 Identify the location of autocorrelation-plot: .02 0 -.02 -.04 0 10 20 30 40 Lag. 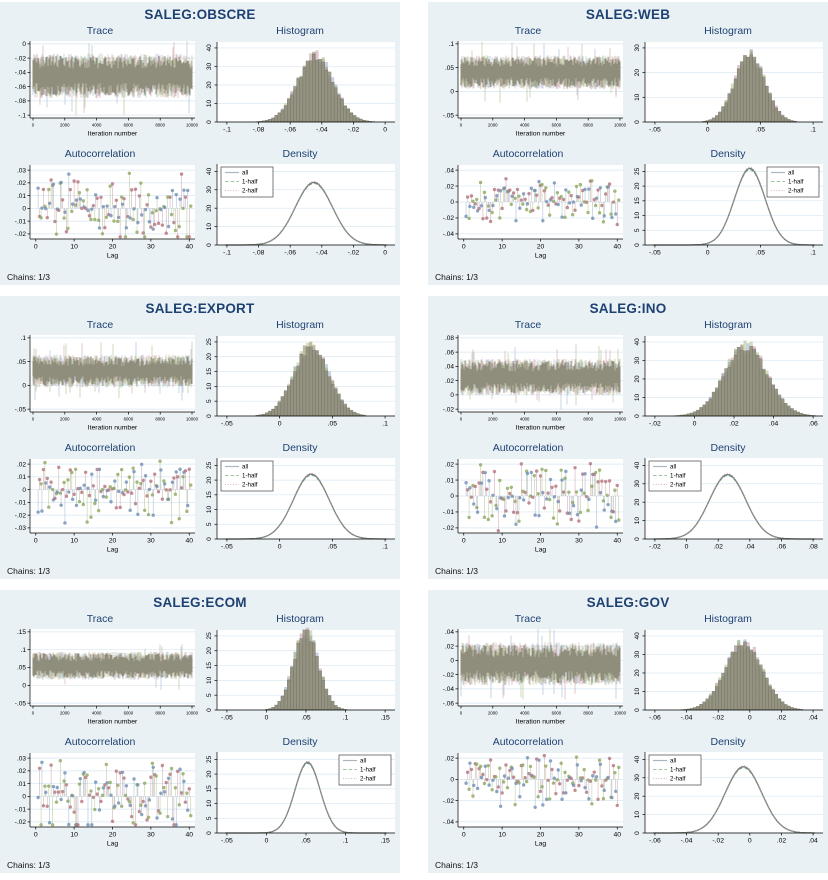
(533, 800).